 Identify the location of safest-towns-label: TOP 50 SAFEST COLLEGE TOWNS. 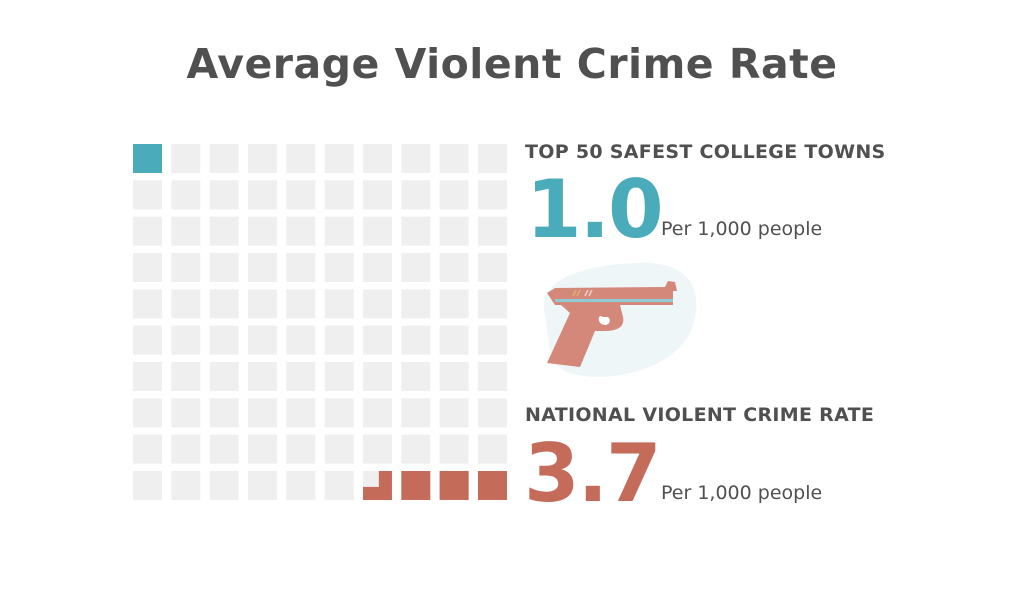
(705, 152).